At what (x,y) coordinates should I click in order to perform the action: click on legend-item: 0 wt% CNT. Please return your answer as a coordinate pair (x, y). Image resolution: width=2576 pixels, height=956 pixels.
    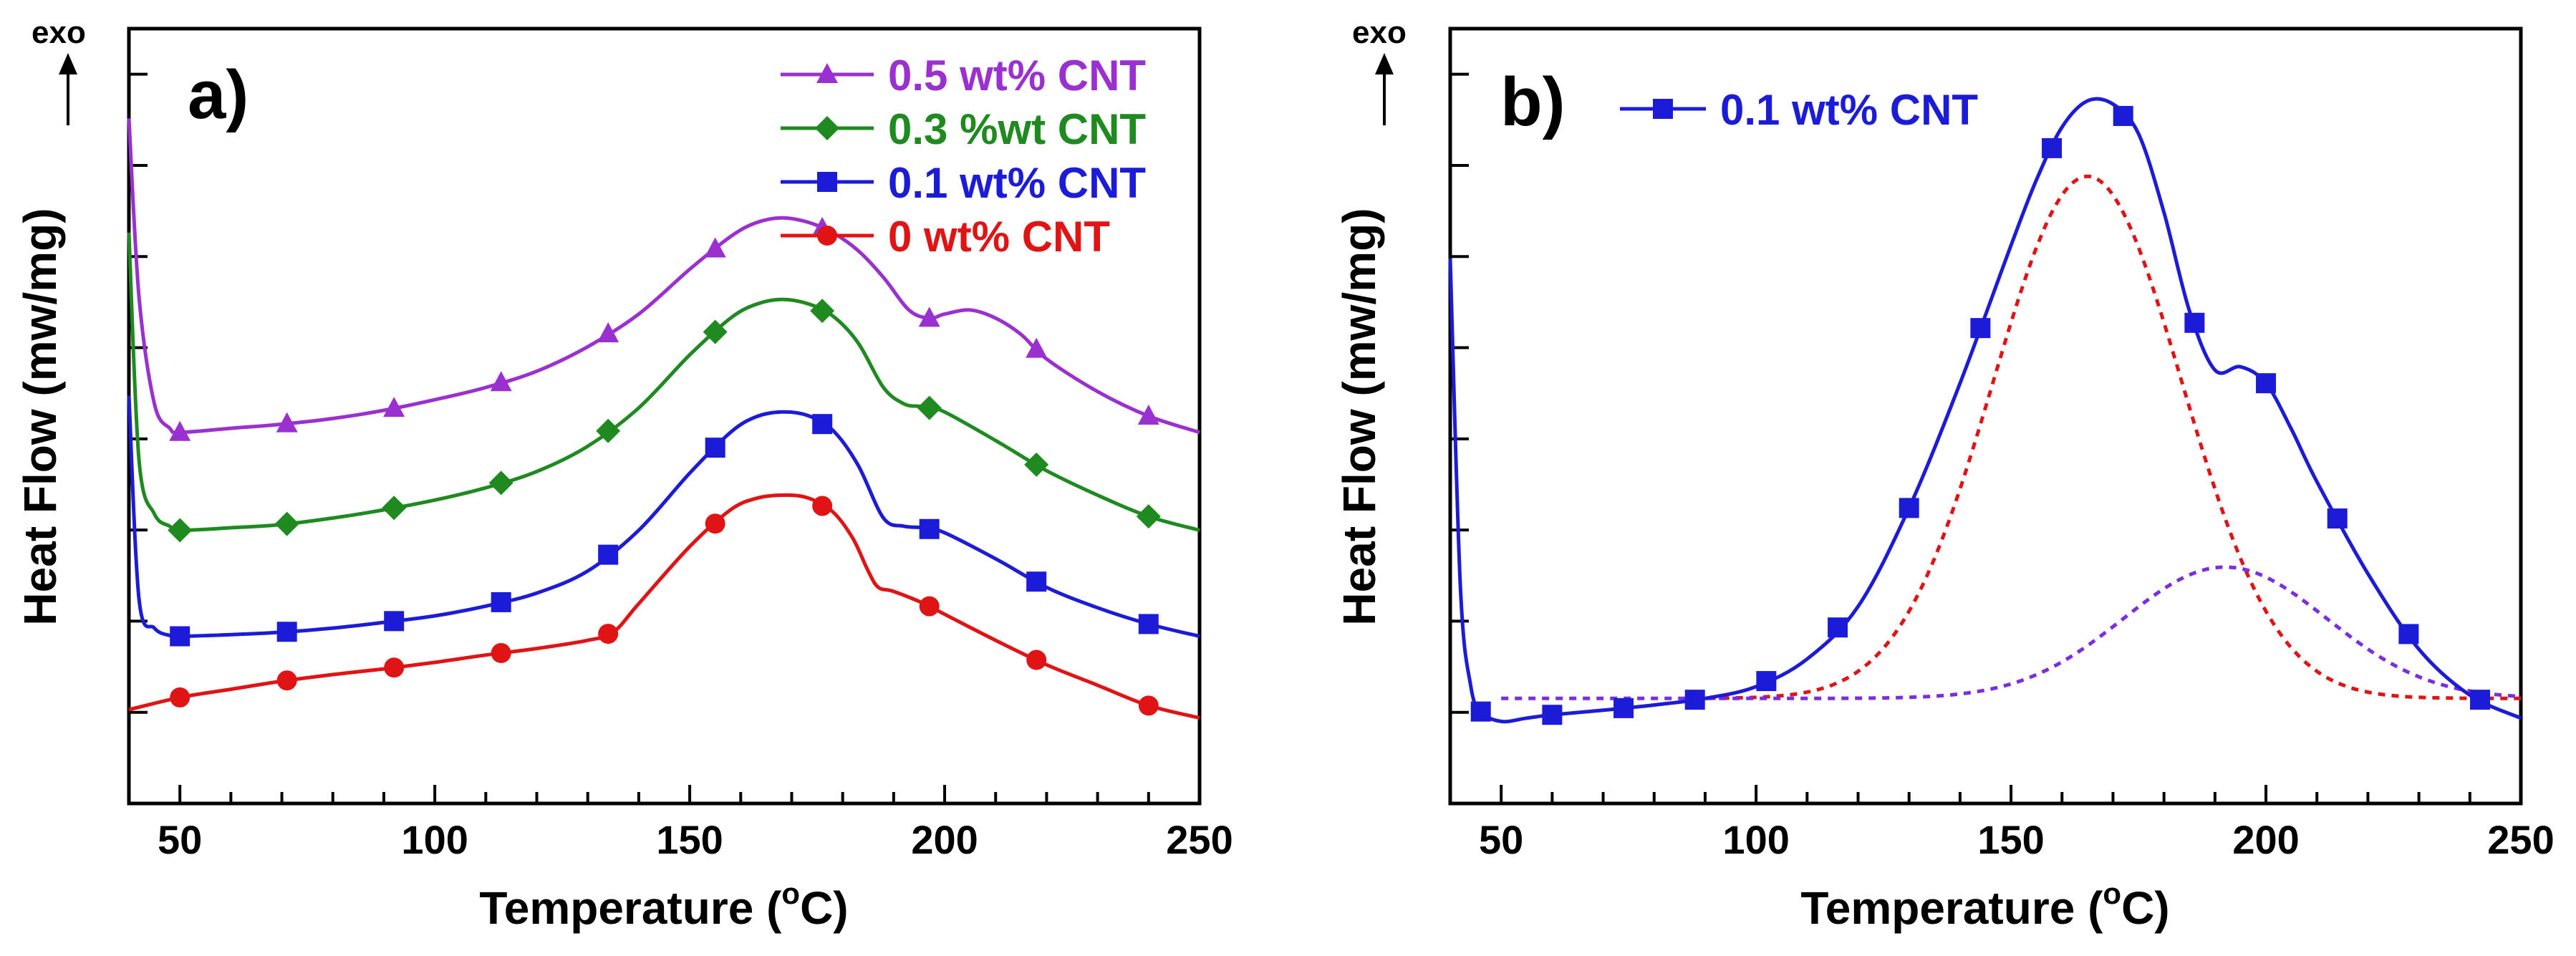
    Looking at the image, I should click on (945, 237).